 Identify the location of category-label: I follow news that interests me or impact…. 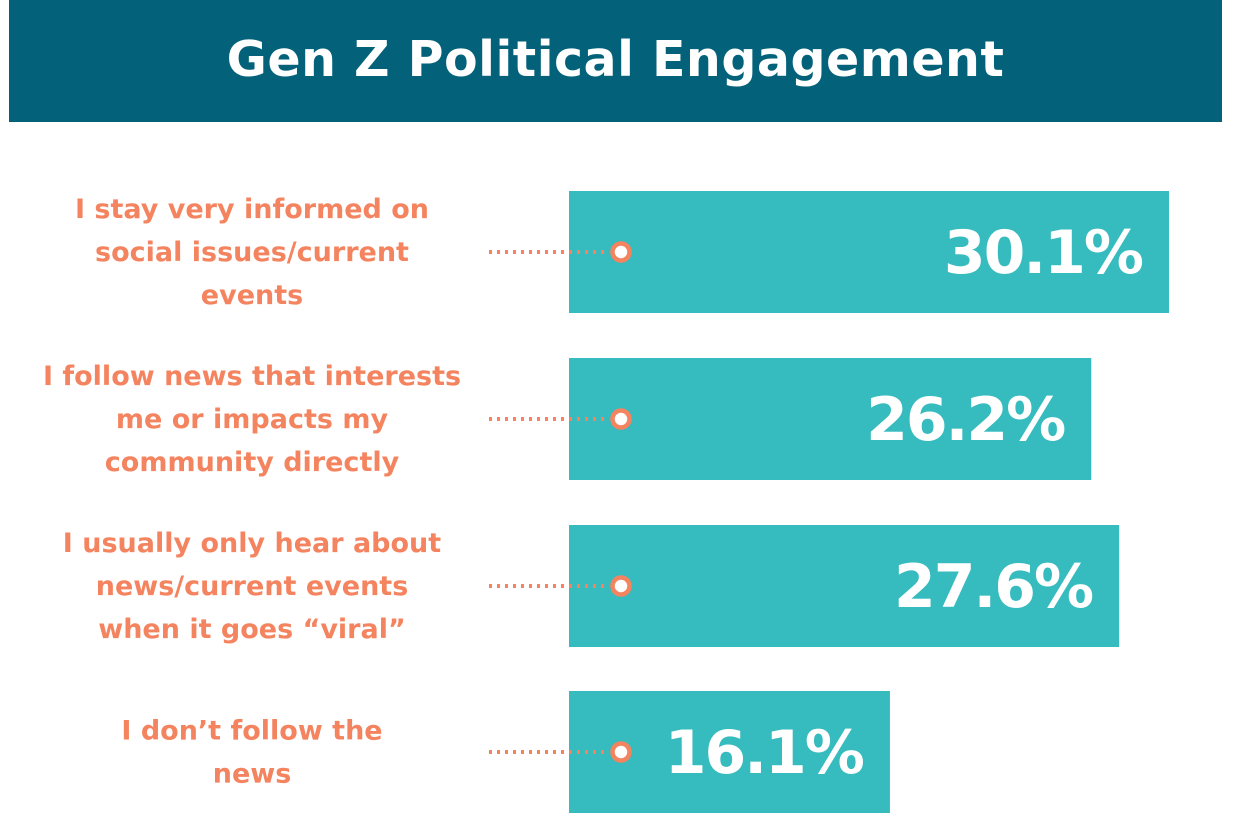
(252, 419).